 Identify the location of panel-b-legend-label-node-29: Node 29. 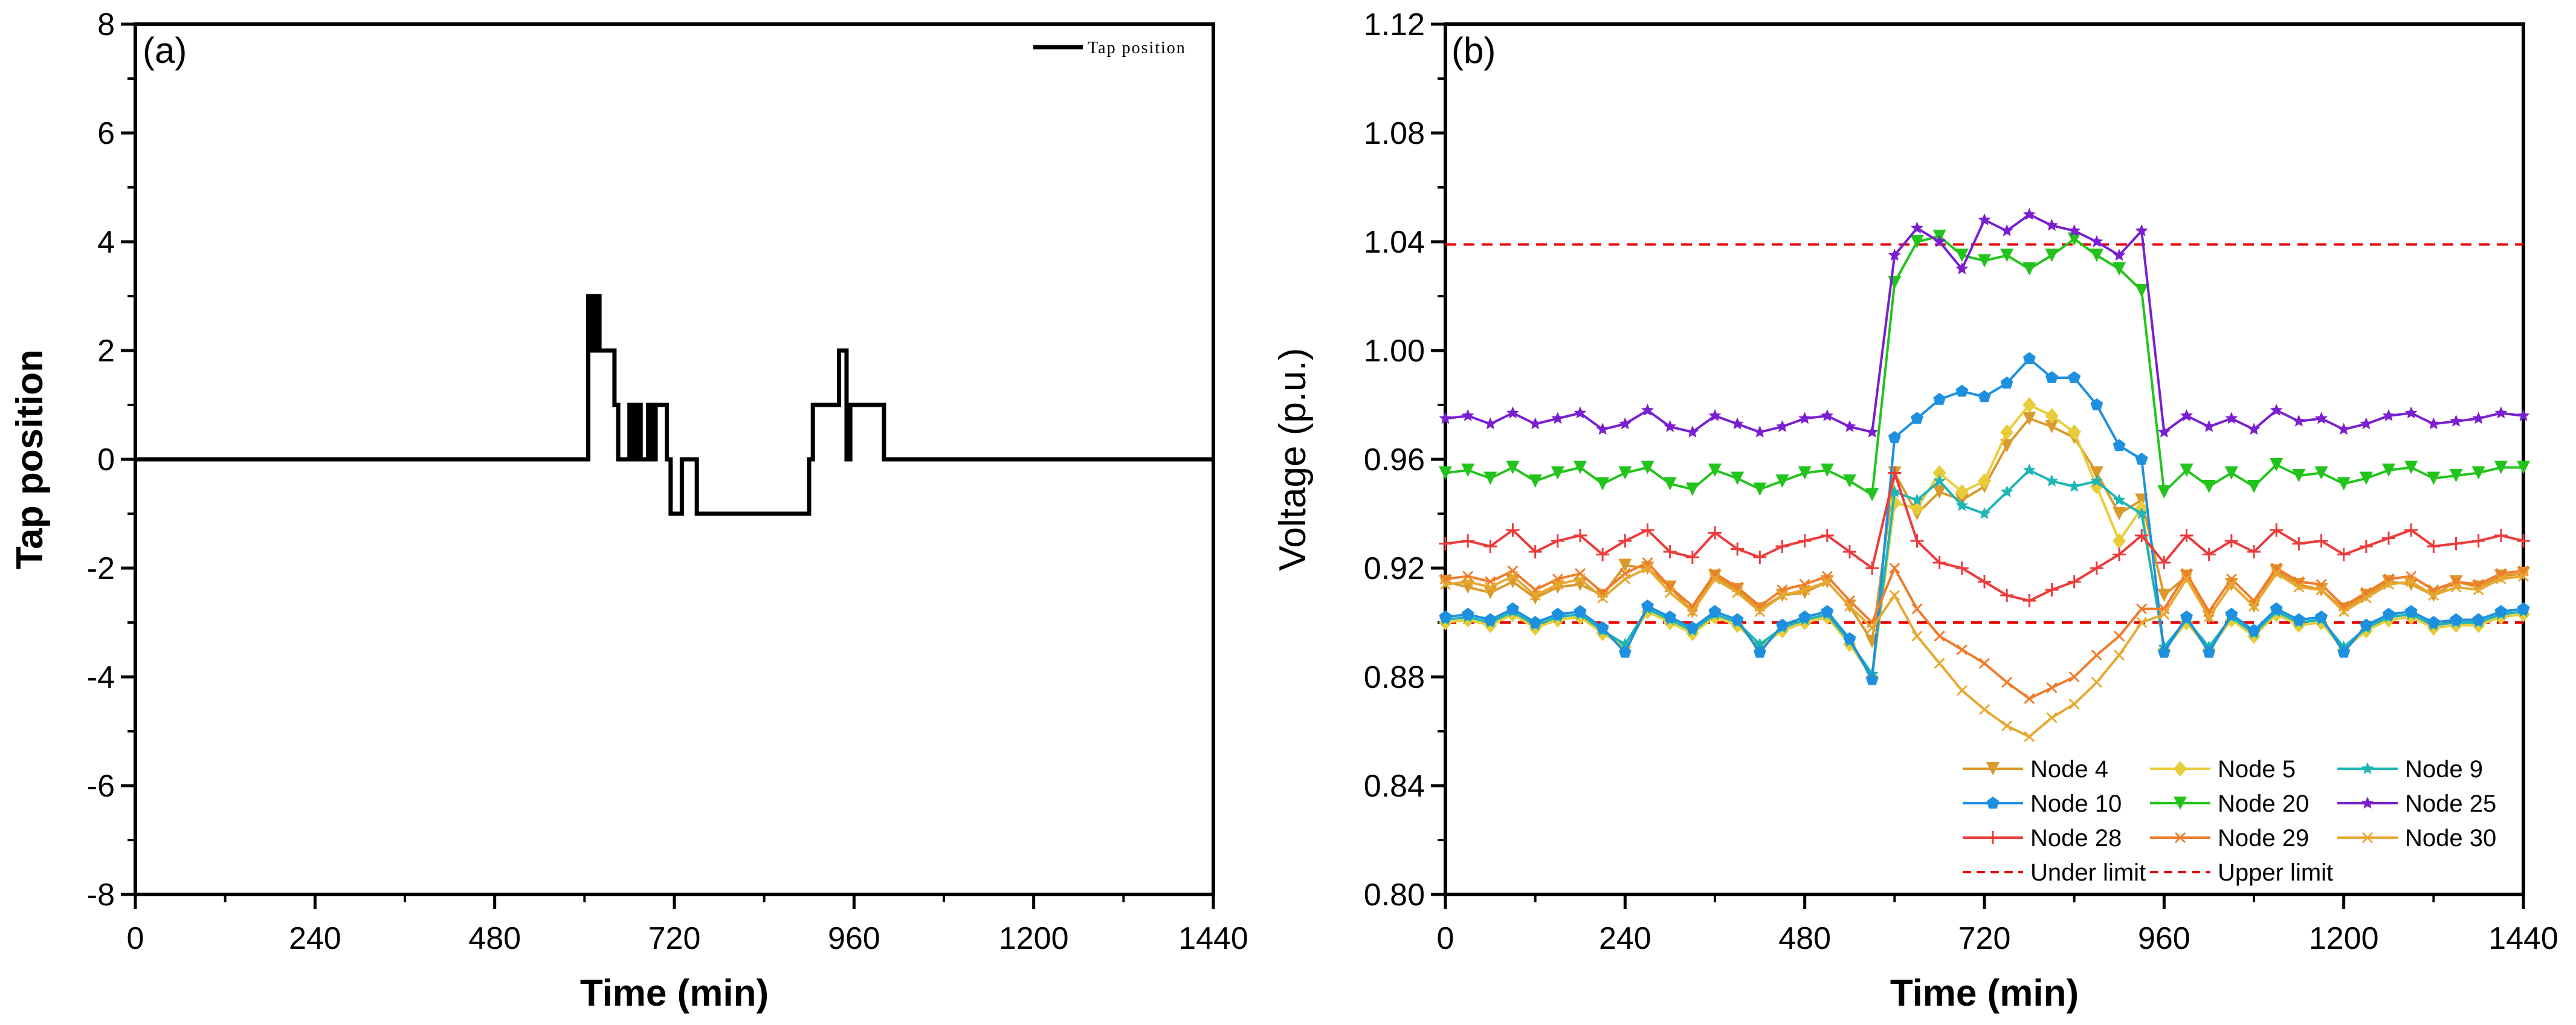
(2264, 838).